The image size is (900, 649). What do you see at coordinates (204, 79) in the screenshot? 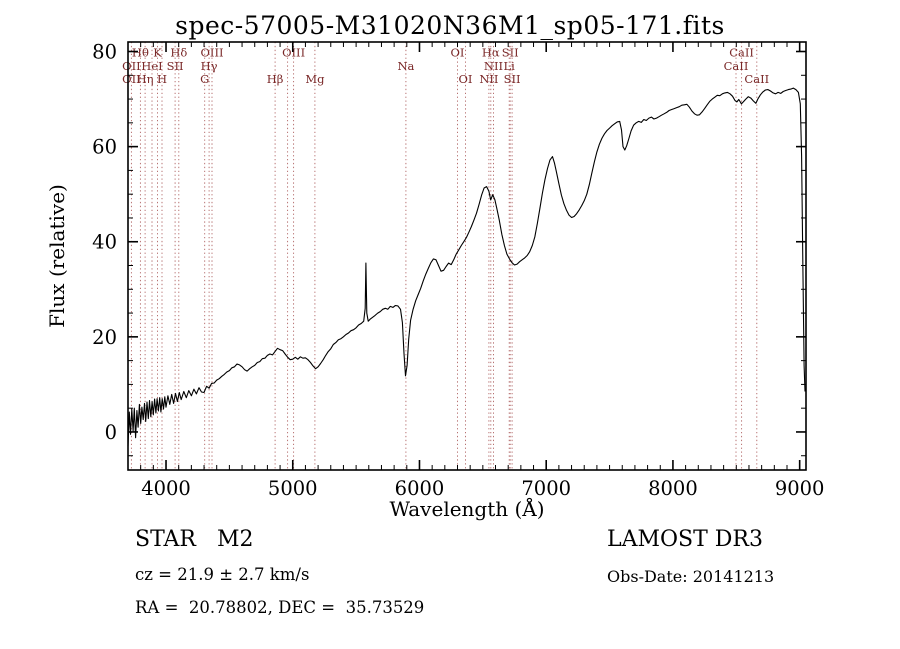
I see `spectral-line-label: G` at bounding box center [204, 79].